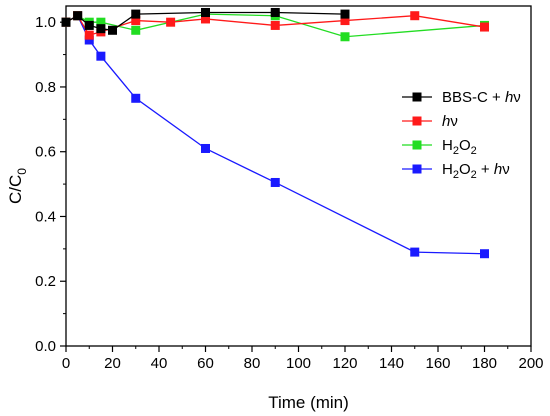 The image size is (550, 416). What do you see at coordinates (391, 363) in the screenshot?
I see `x-tick-label: 140` at bounding box center [391, 363].